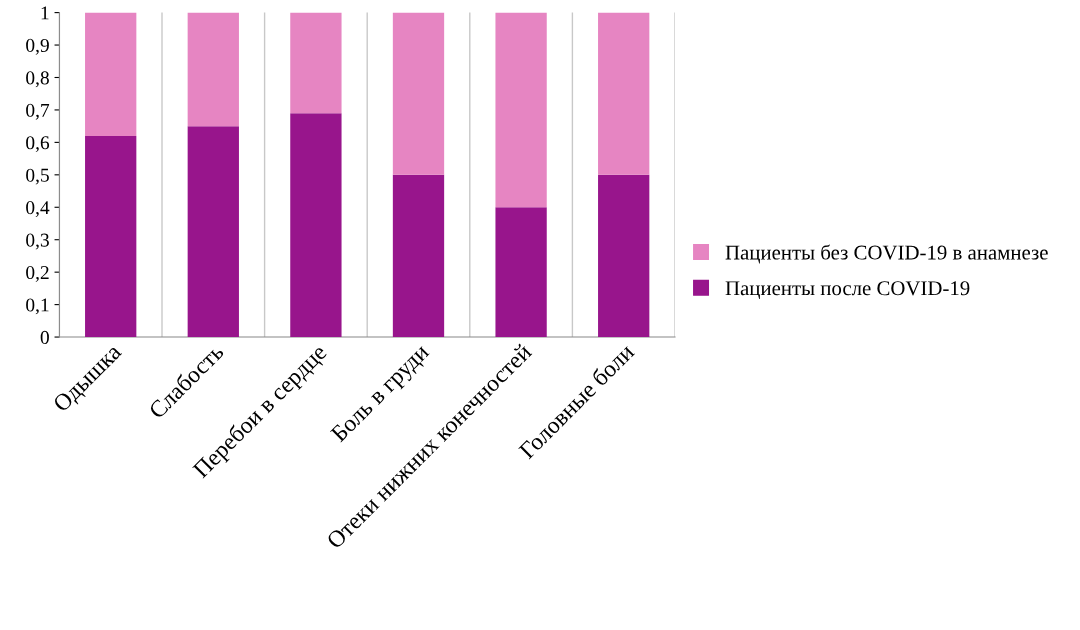 This screenshot has height=630, width=1080. Describe the element at coordinates (44, 337) in the screenshot. I see `y-tick-label: 0` at that location.